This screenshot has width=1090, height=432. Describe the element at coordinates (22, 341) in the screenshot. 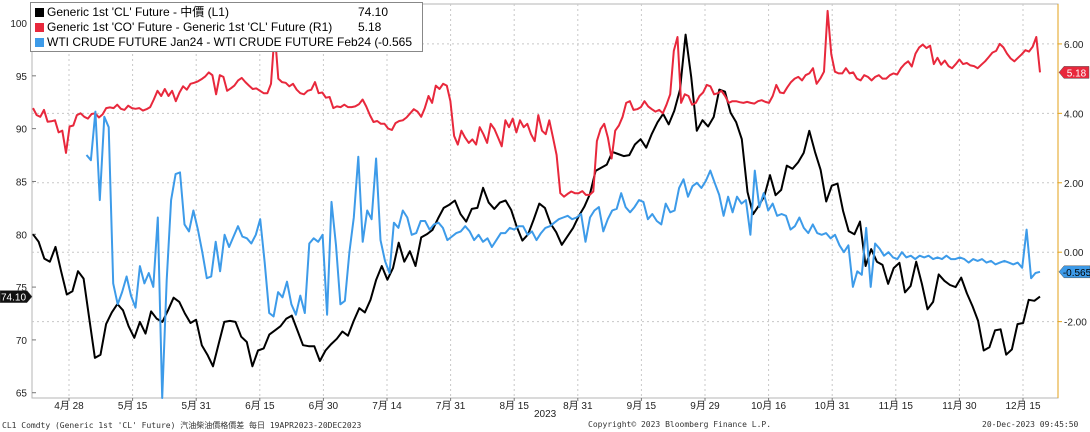

I see `left-tick-label: 70` at that location.